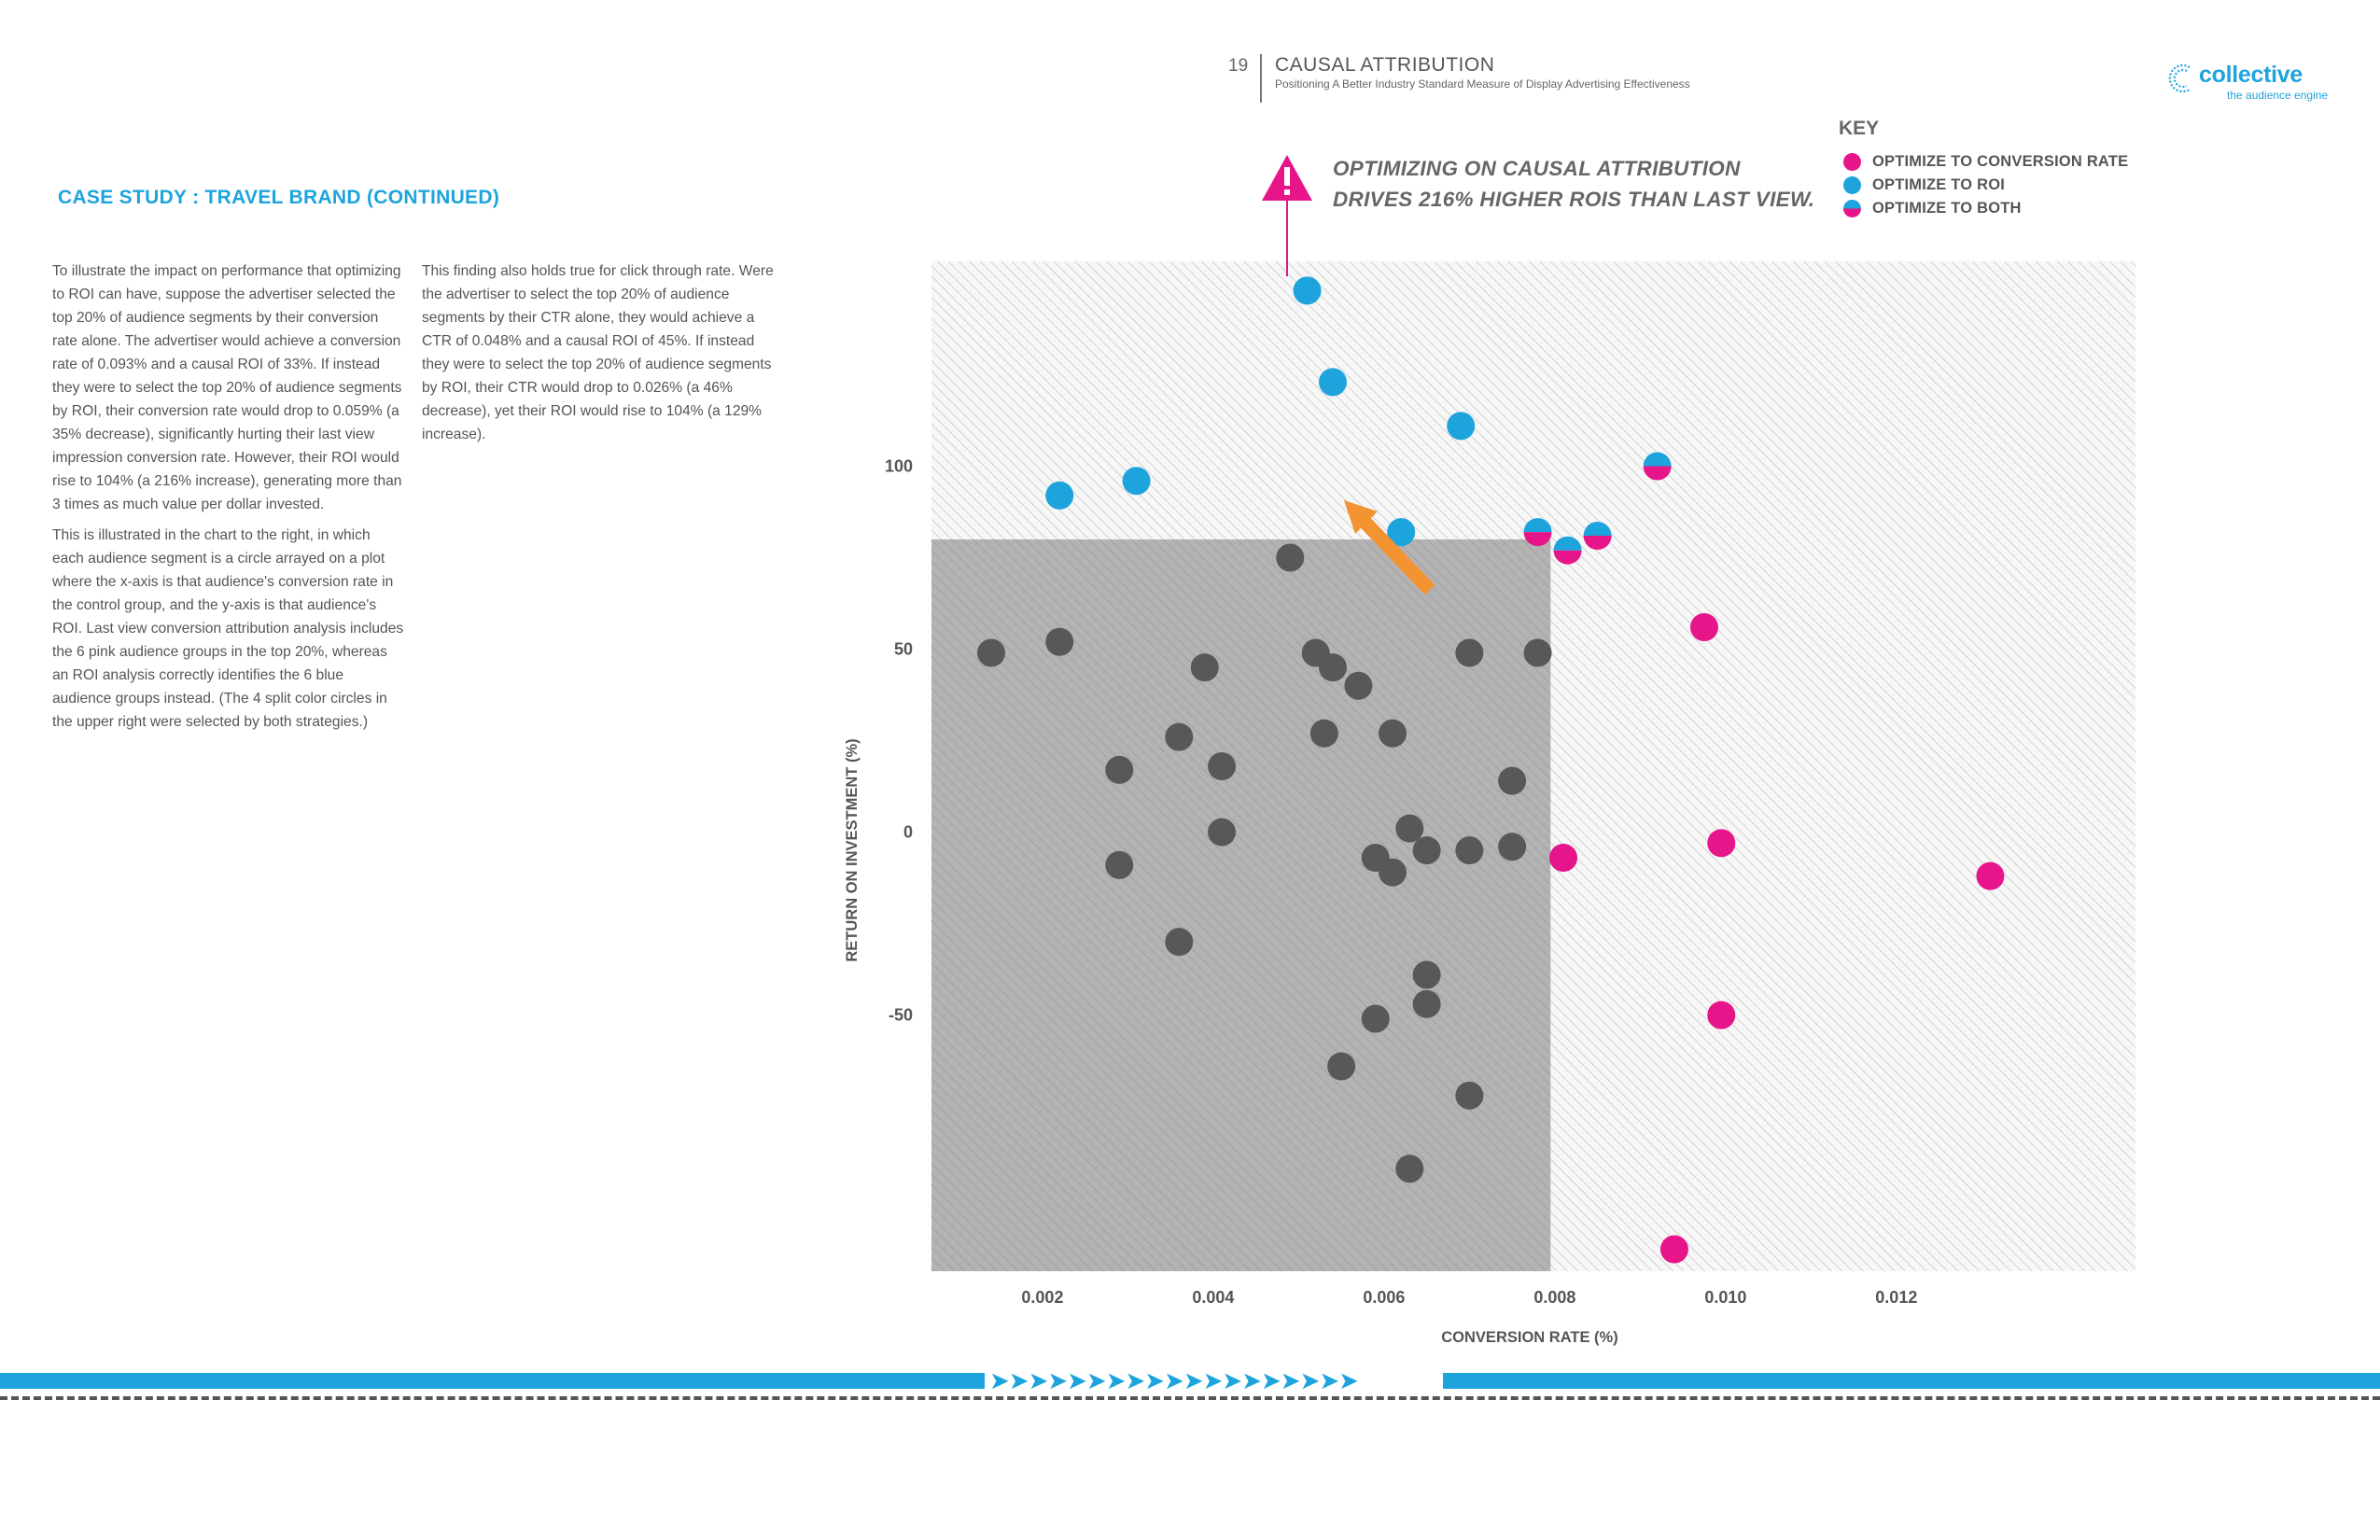  I want to click on y-tick-label: 100, so click(899, 466).